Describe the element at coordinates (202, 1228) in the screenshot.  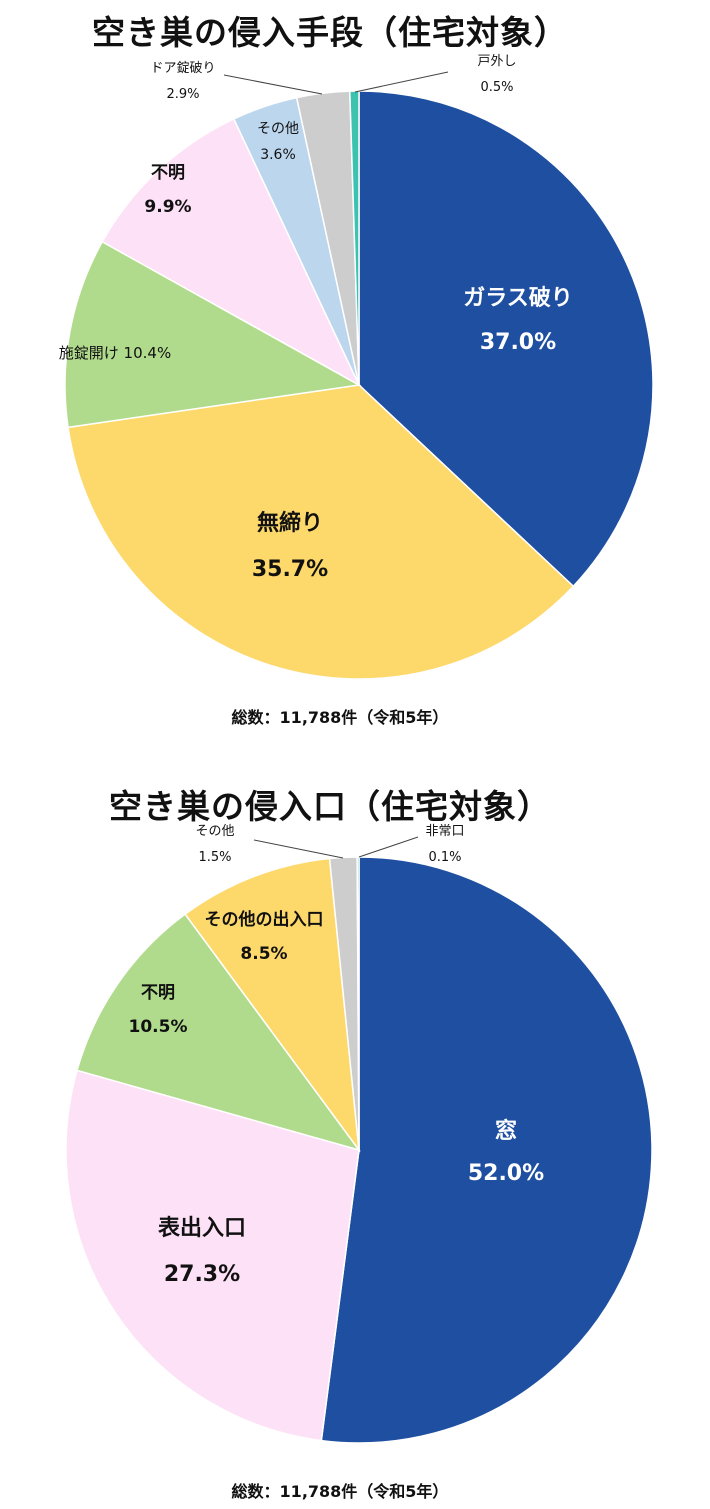
I see `slice-category-label: 表出入口` at that location.